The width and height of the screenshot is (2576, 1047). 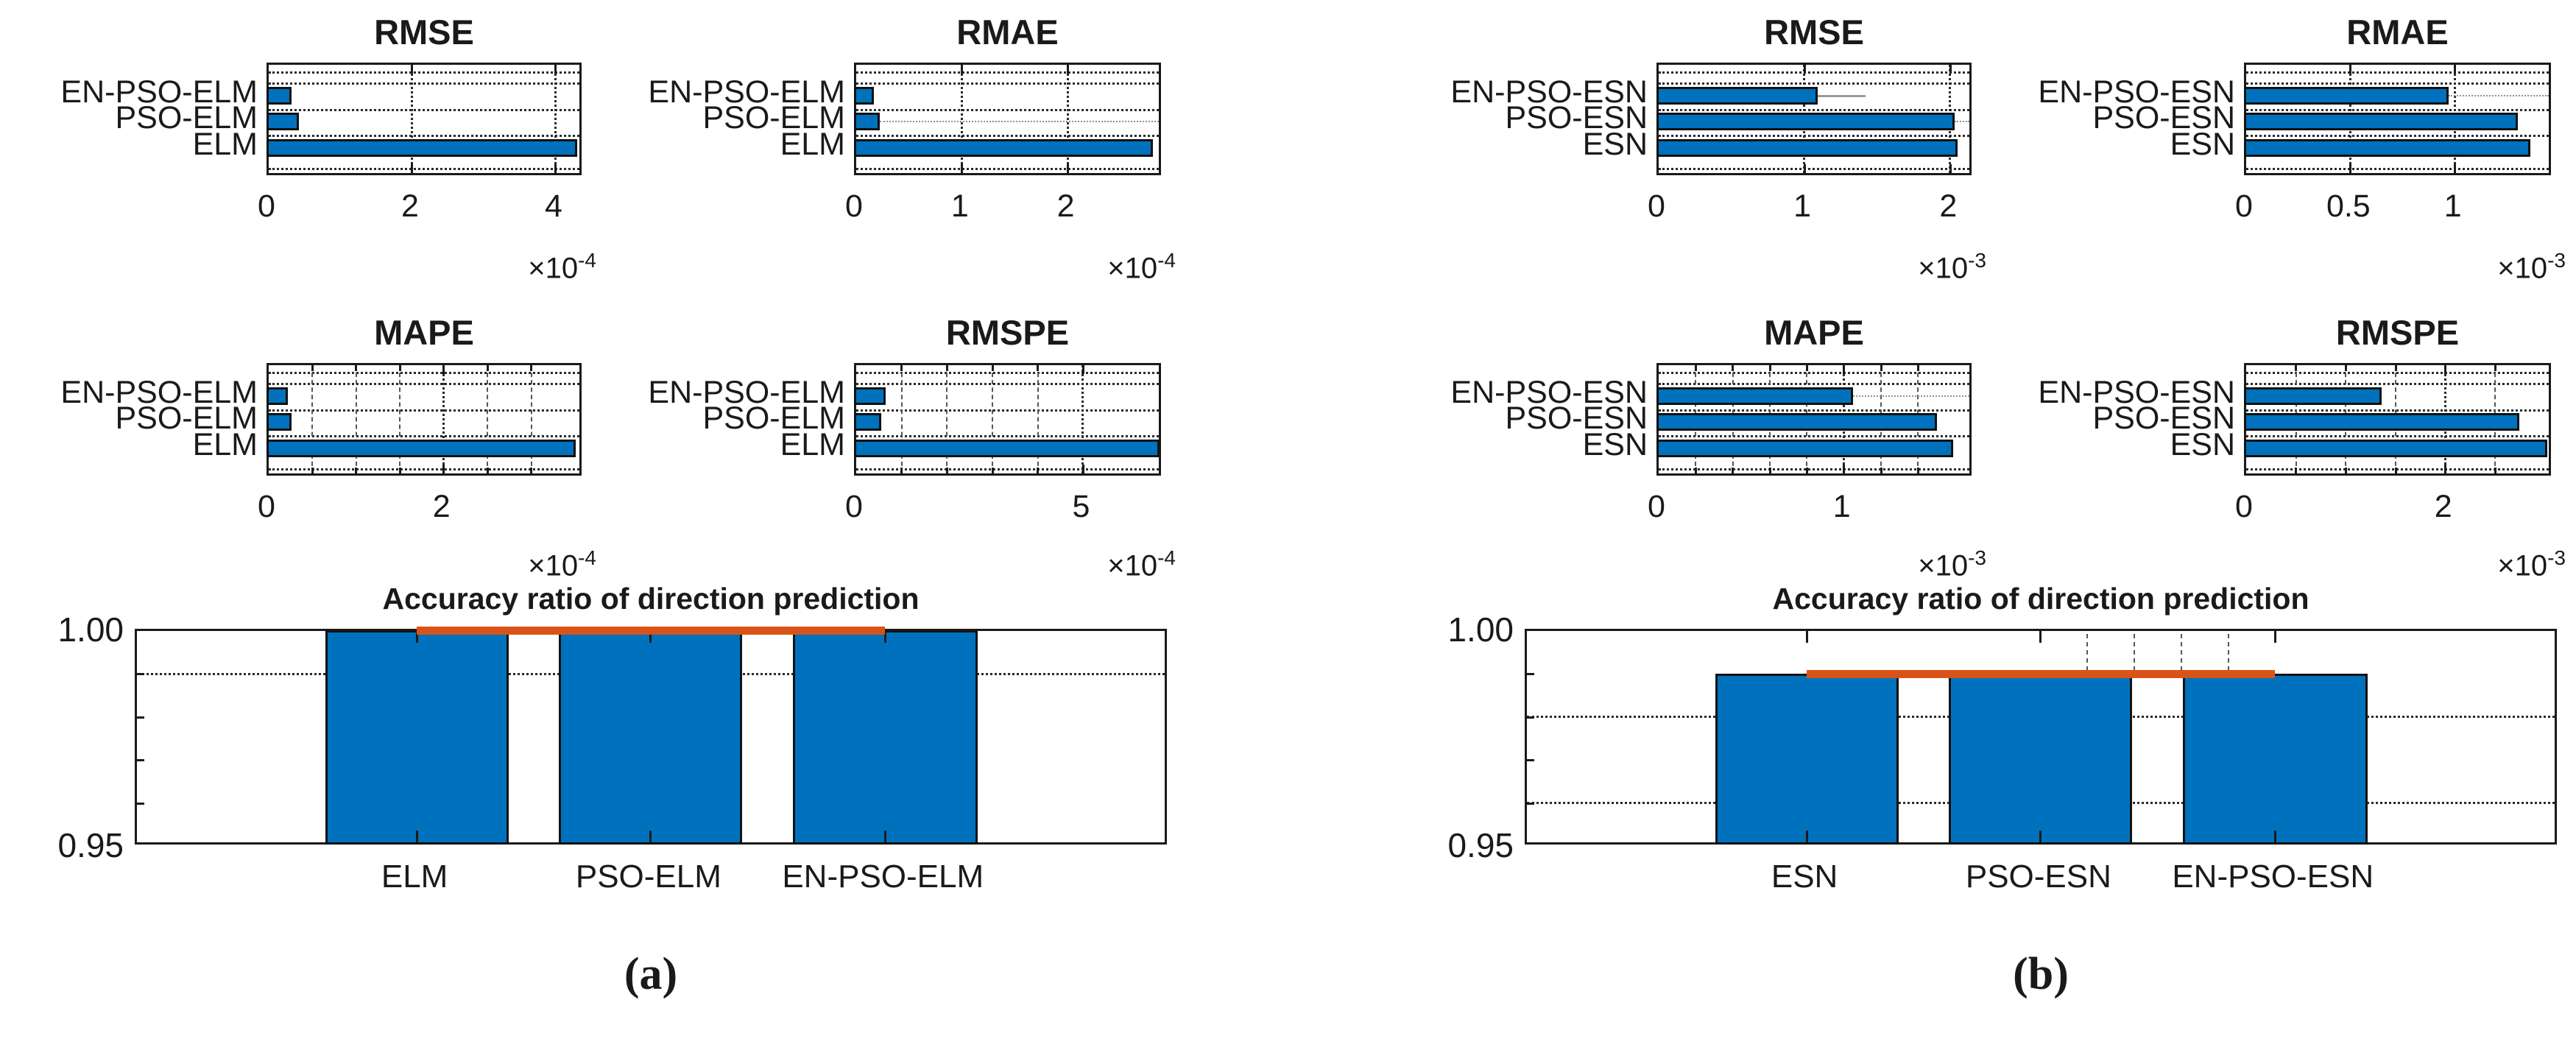 I want to click on ytick-label: PSO-ESN, so click(x=1576, y=418).